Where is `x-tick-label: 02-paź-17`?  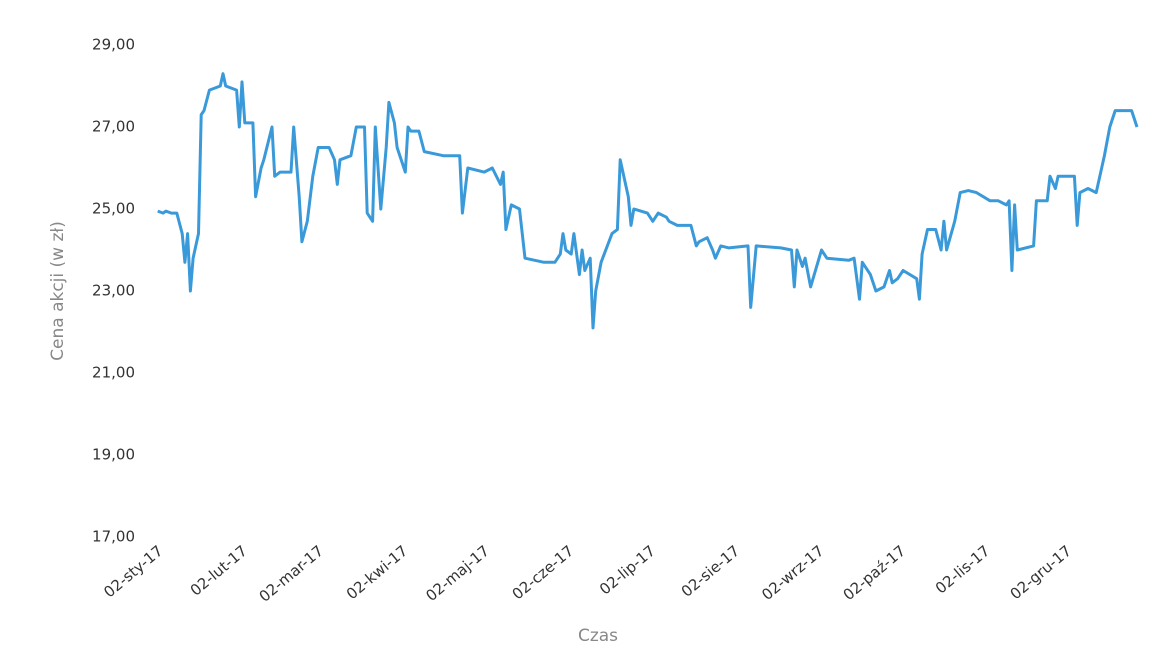
x-tick-label: 02-paź-17 is located at coordinates (874, 573).